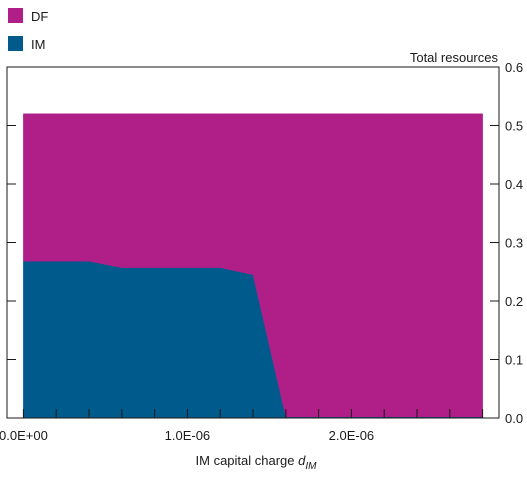  What do you see at coordinates (302, 460) in the screenshot?
I see `x-axis-title-variable: d` at bounding box center [302, 460].